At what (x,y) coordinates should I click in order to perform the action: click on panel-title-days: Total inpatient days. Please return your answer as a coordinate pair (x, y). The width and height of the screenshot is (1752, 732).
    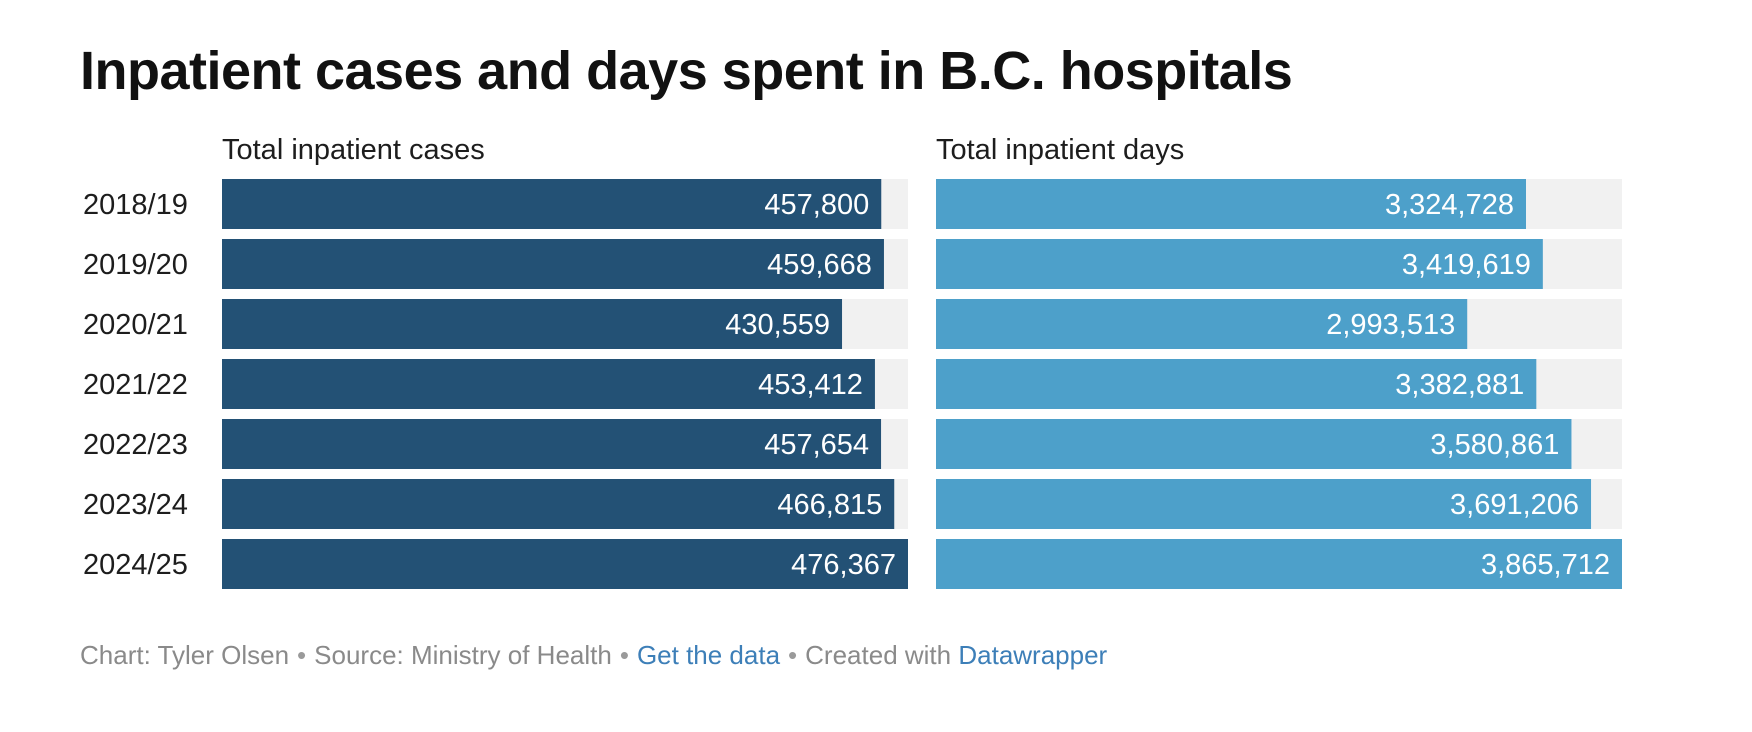
    Looking at the image, I should click on (1060, 150).